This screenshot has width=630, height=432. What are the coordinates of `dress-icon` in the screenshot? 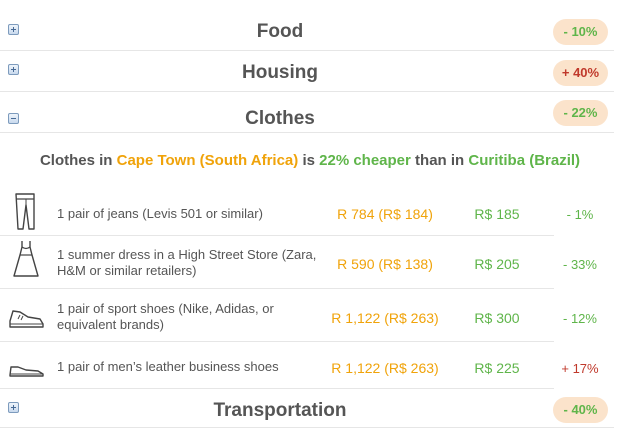 It's located at (26, 259).